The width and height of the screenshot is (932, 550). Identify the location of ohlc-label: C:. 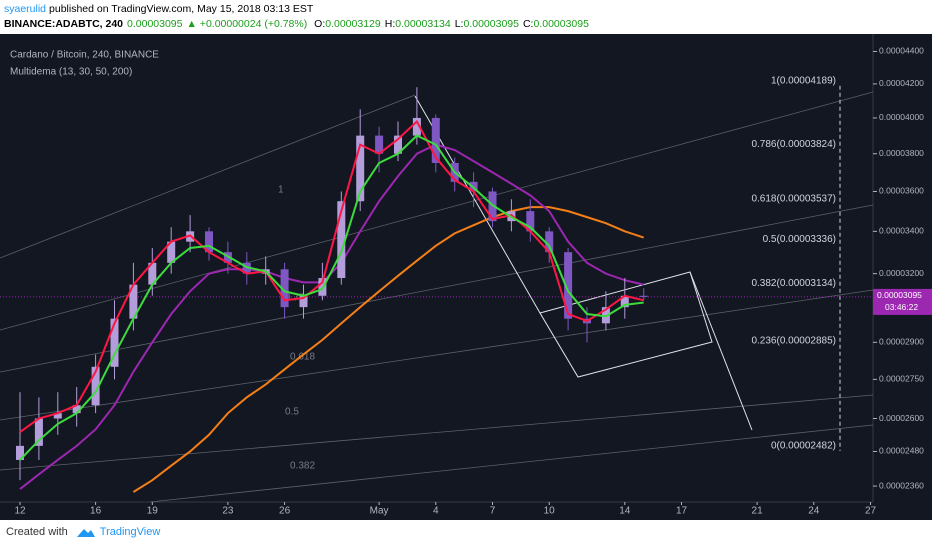
(528, 24).